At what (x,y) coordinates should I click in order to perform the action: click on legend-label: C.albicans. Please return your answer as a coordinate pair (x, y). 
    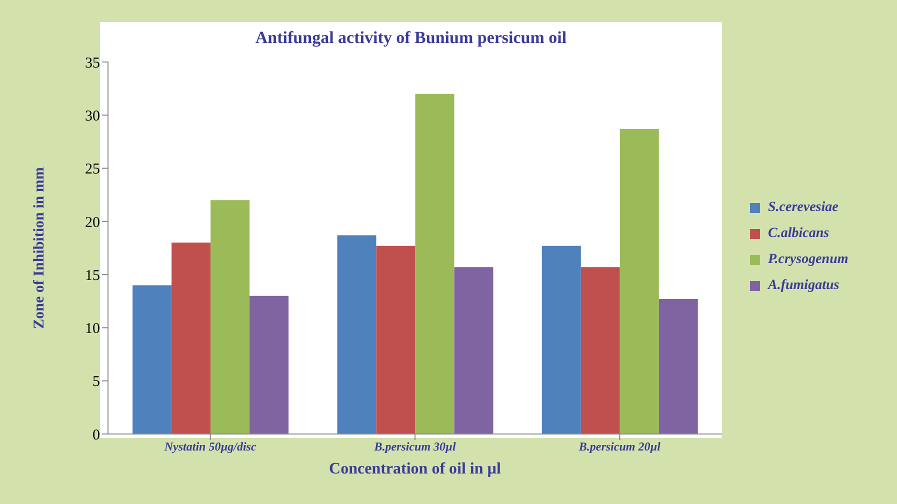
    Looking at the image, I should click on (799, 234).